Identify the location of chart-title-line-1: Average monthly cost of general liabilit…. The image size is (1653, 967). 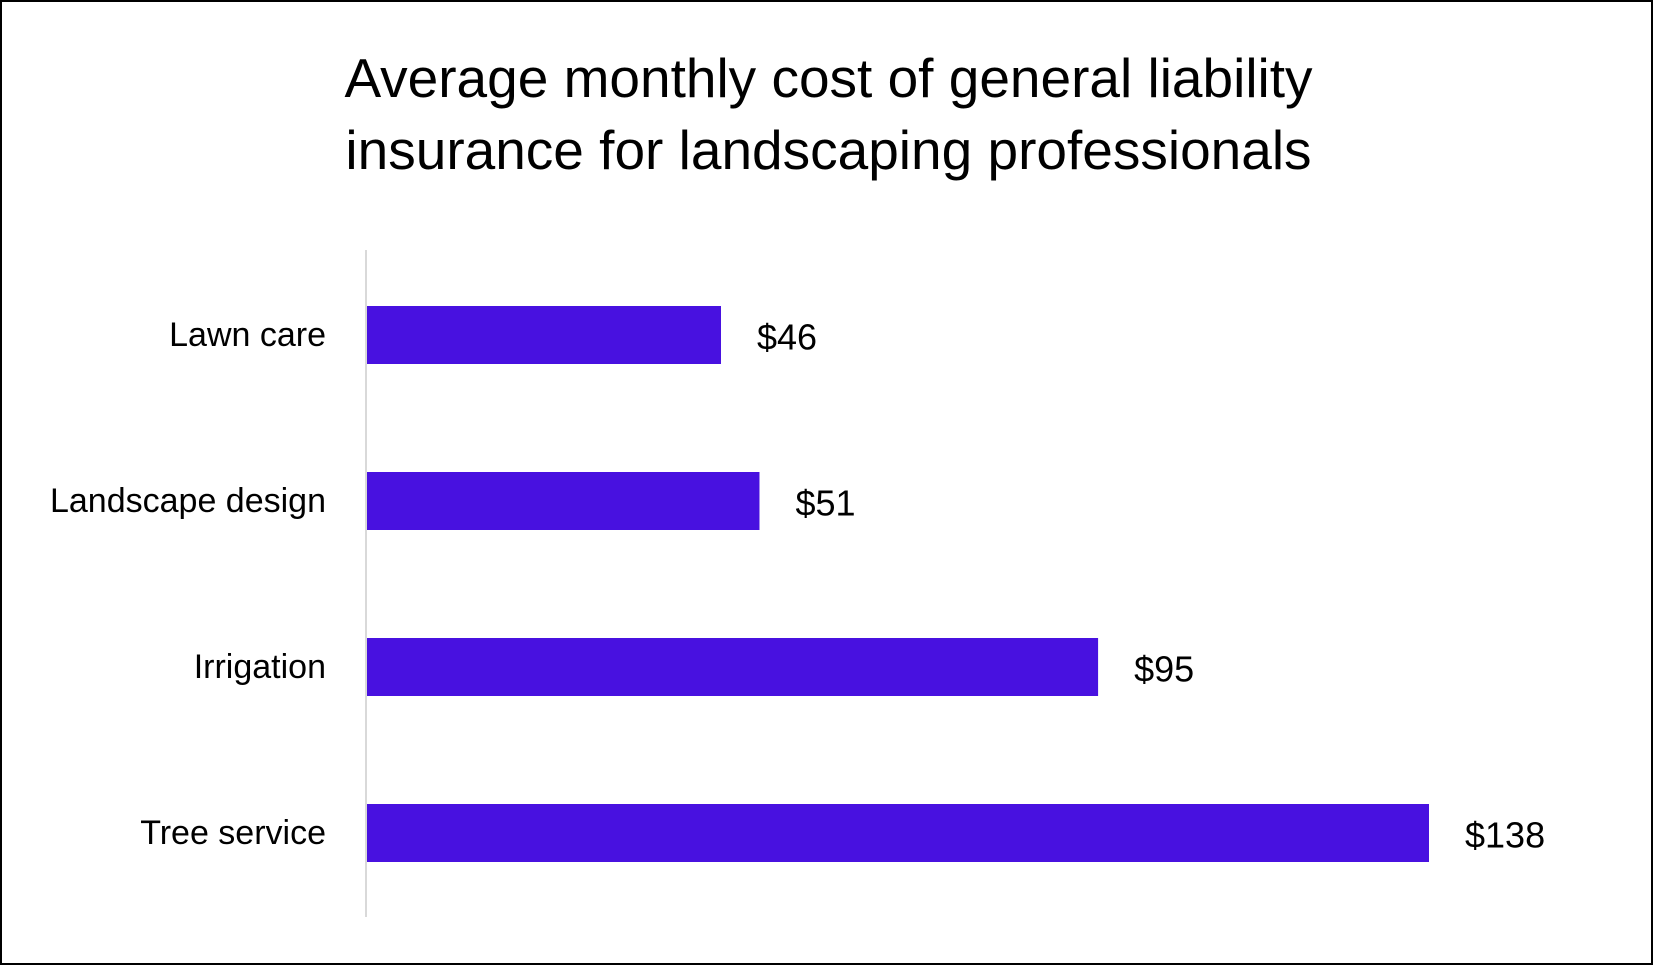
(828, 78).